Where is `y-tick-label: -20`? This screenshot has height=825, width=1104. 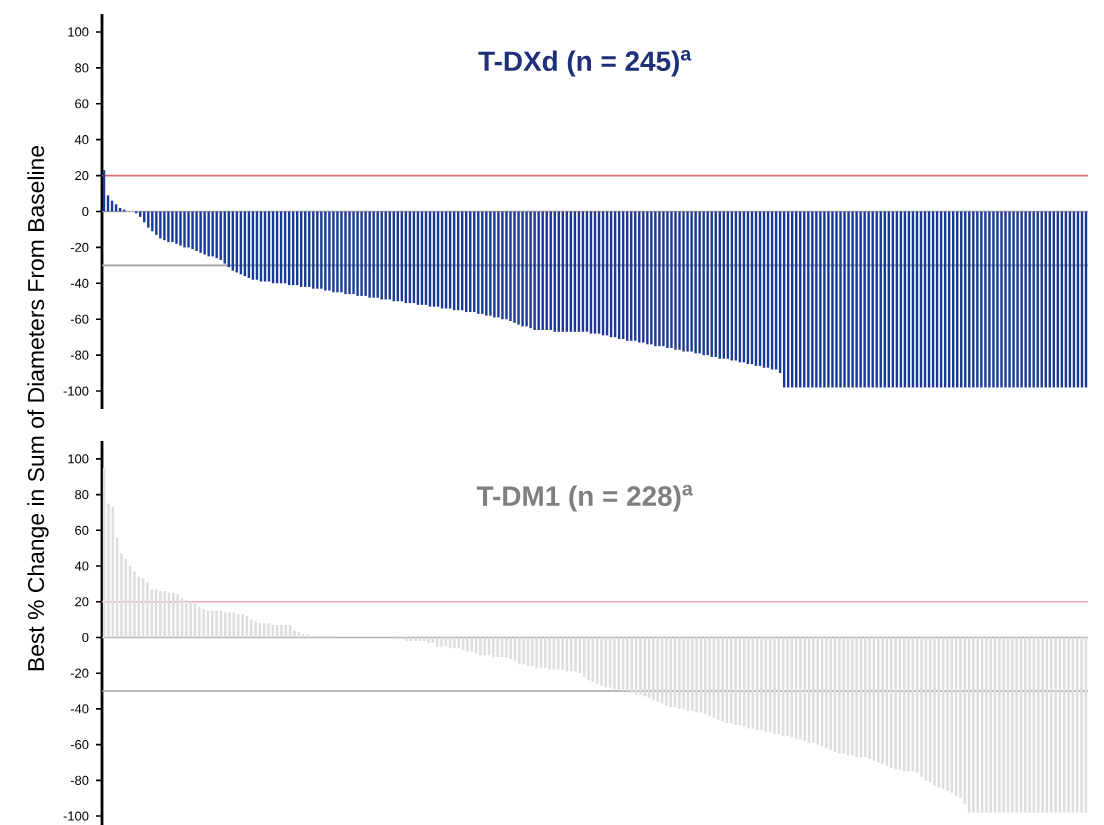
y-tick-label: -20 is located at coordinates (79, 247).